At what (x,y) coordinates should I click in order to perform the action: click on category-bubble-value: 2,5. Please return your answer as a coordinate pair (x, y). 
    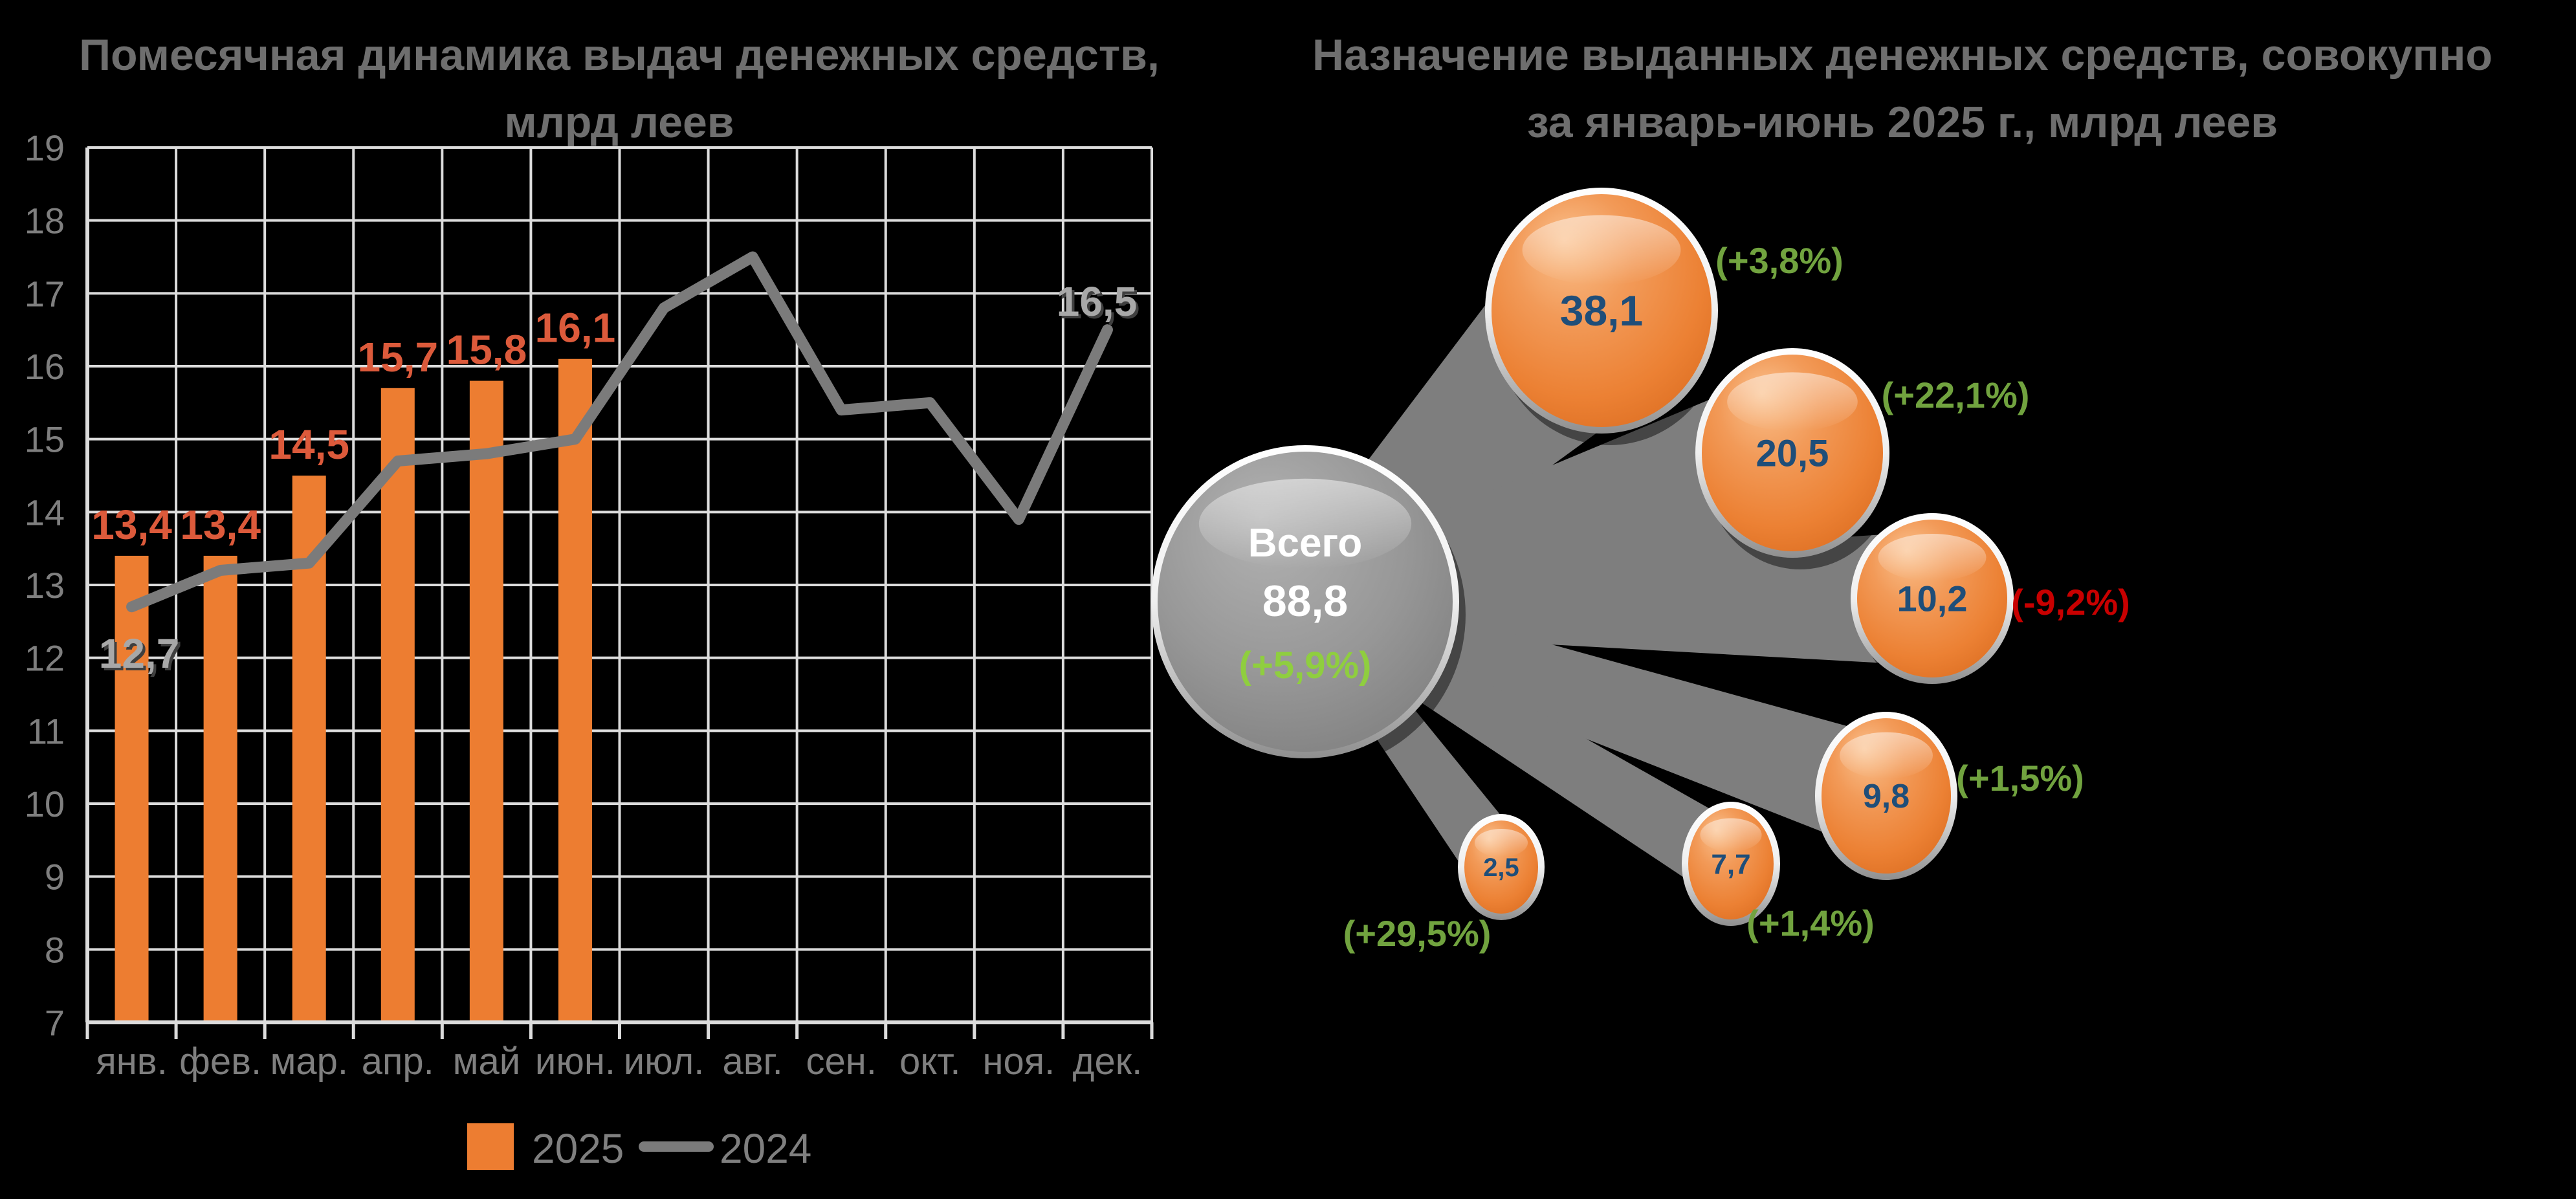
    Looking at the image, I should click on (1501, 868).